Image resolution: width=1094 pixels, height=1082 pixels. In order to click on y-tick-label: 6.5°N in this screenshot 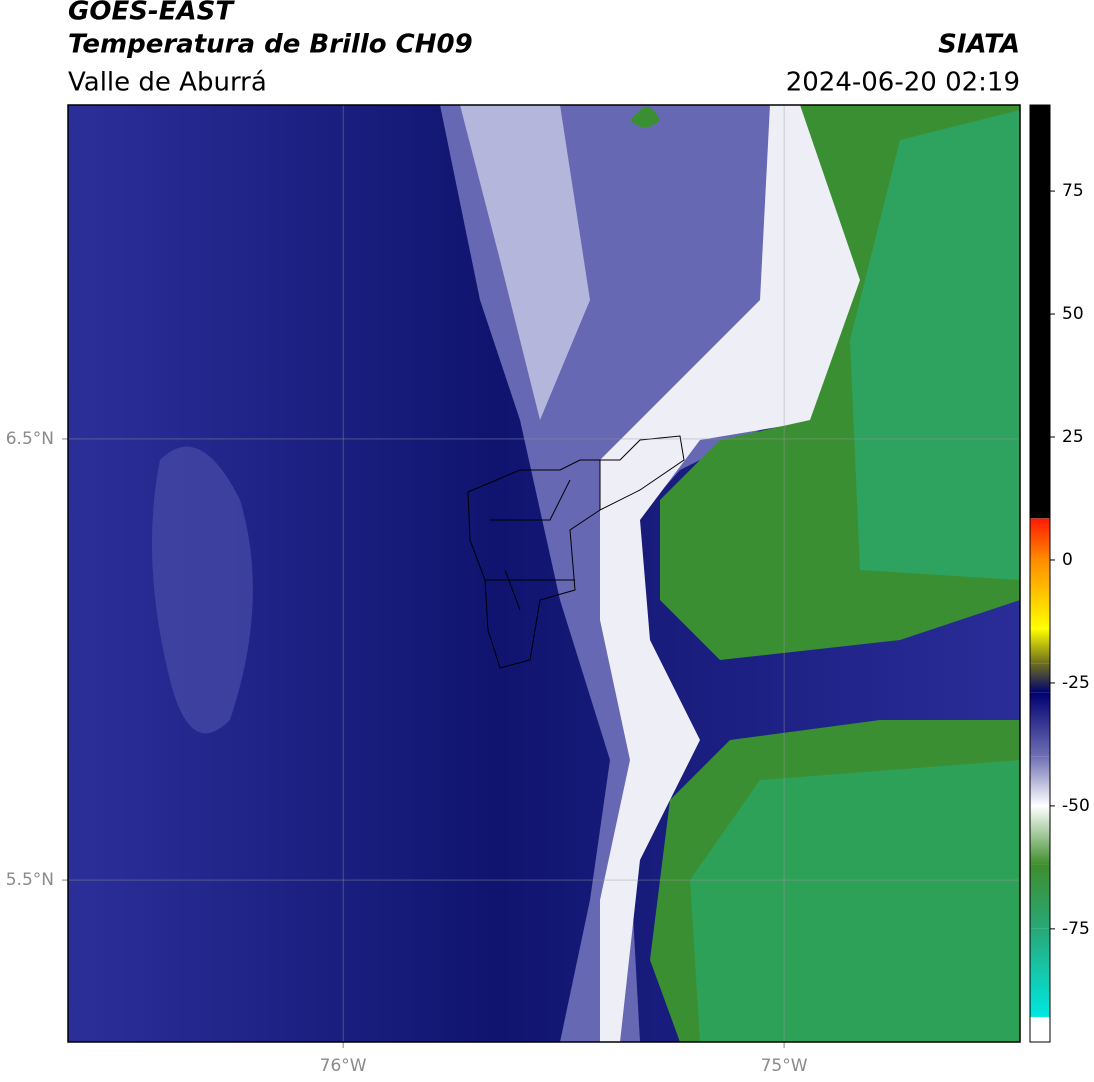, I will do `click(30, 439)`.